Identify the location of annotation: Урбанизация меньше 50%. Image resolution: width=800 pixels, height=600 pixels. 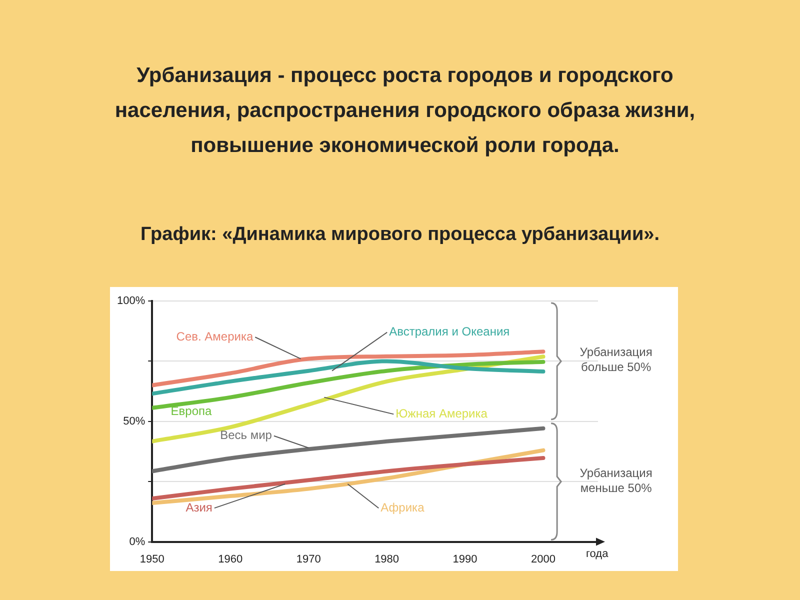
(616, 481).